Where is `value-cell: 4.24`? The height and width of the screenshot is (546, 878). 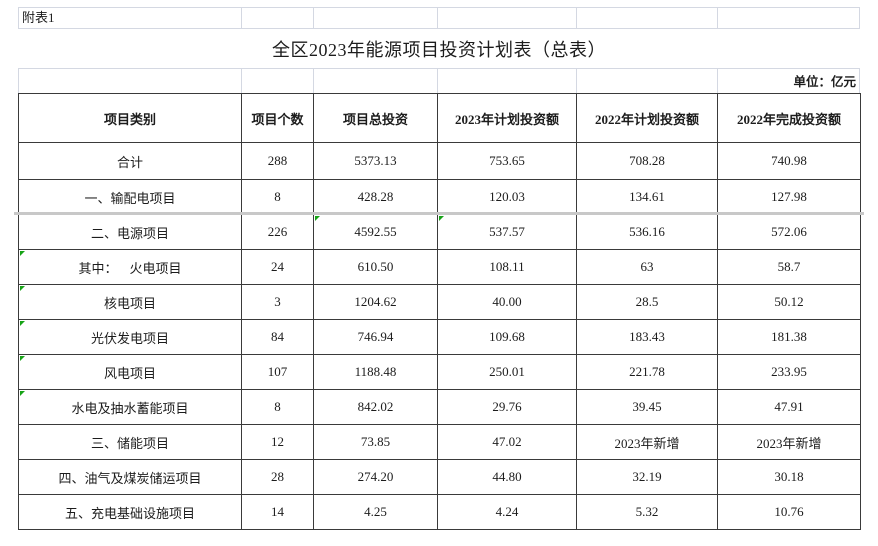 value-cell: 4.24 is located at coordinates (507, 512).